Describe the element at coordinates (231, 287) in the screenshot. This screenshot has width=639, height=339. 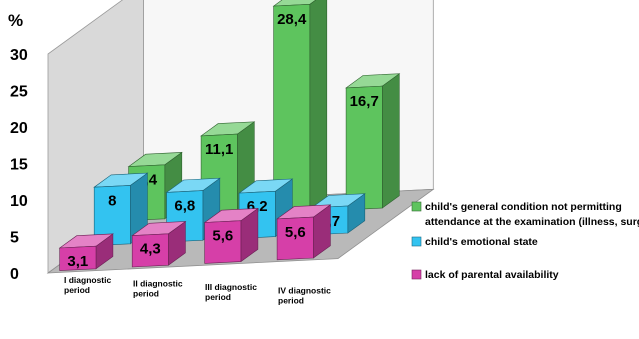
I see `x-tick-label: III diagnostic` at that location.